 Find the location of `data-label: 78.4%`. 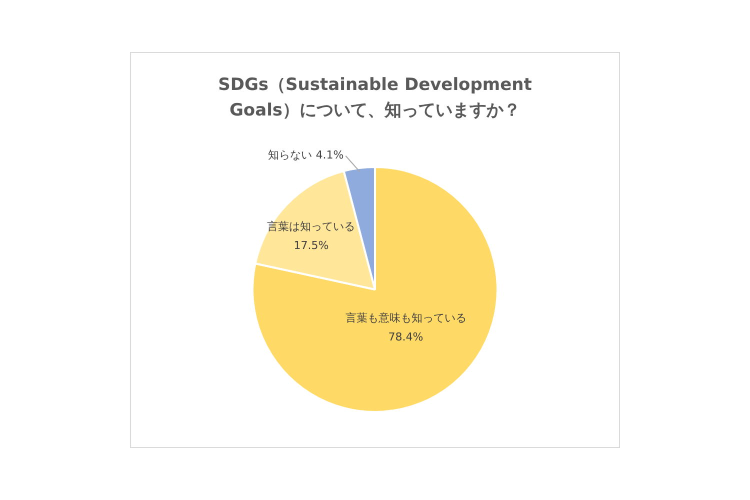

data-label: 78.4% is located at coordinates (406, 337).